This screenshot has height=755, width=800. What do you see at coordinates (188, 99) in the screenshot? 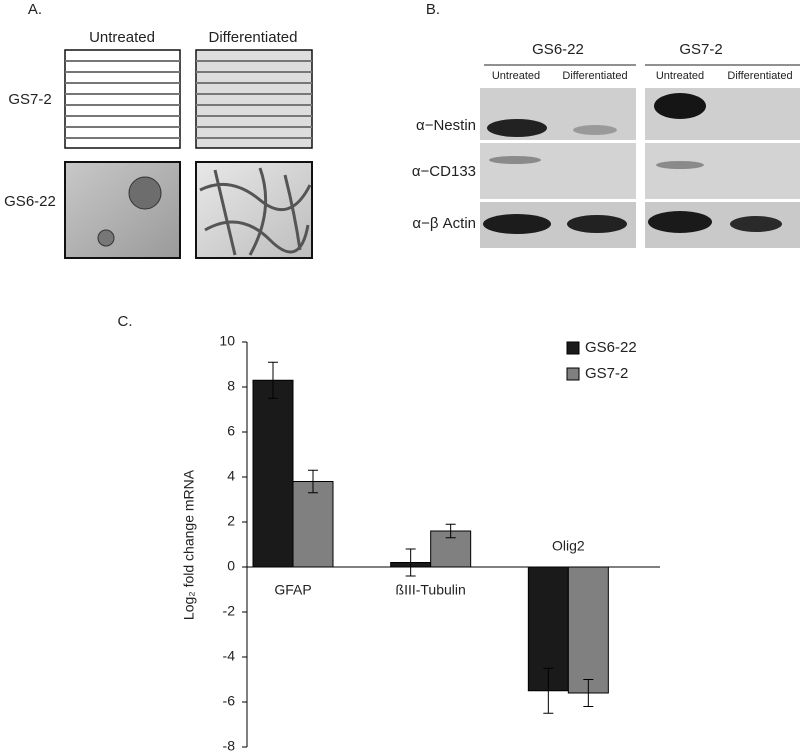
I see `image-stripes` at bounding box center [188, 99].